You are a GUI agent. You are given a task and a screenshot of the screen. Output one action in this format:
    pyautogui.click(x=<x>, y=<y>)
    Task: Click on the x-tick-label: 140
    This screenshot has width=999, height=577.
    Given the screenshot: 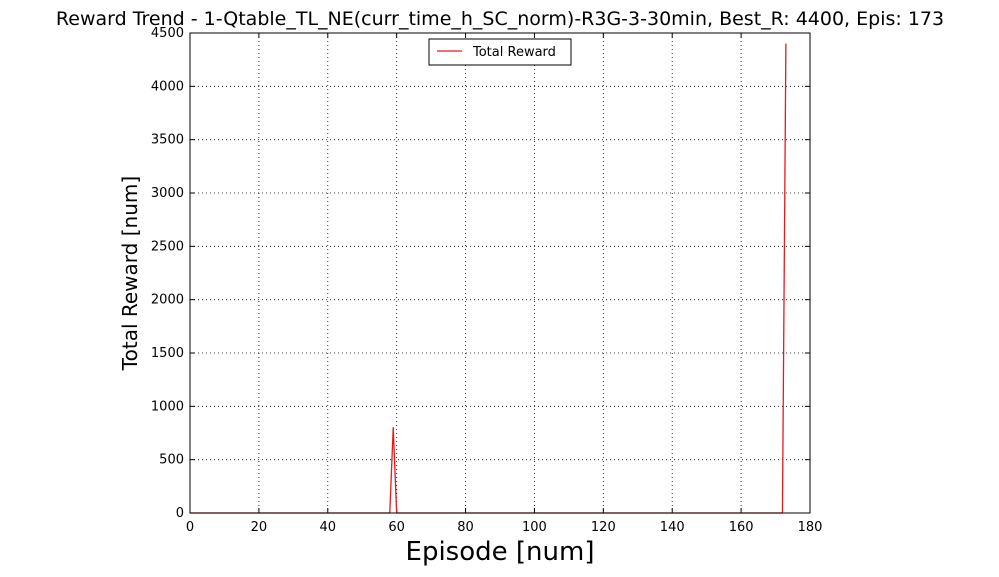 What is the action you would take?
    pyautogui.click(x=672, y=527)
    